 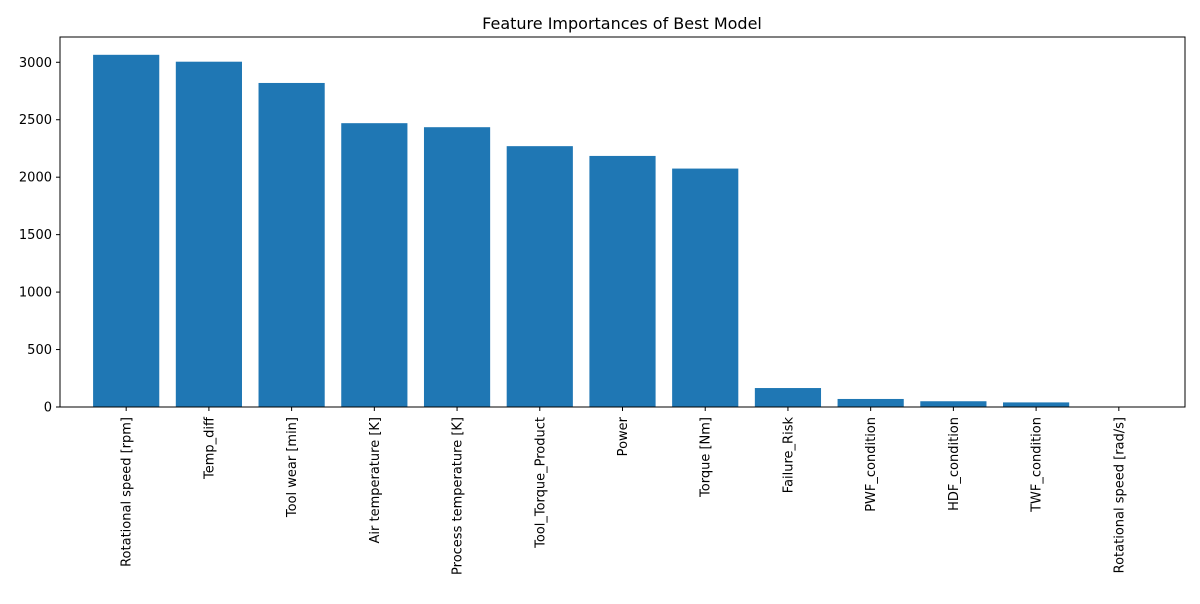 I want to click on x-tick-label: Air temperature [K], so click(x=375, y=480).